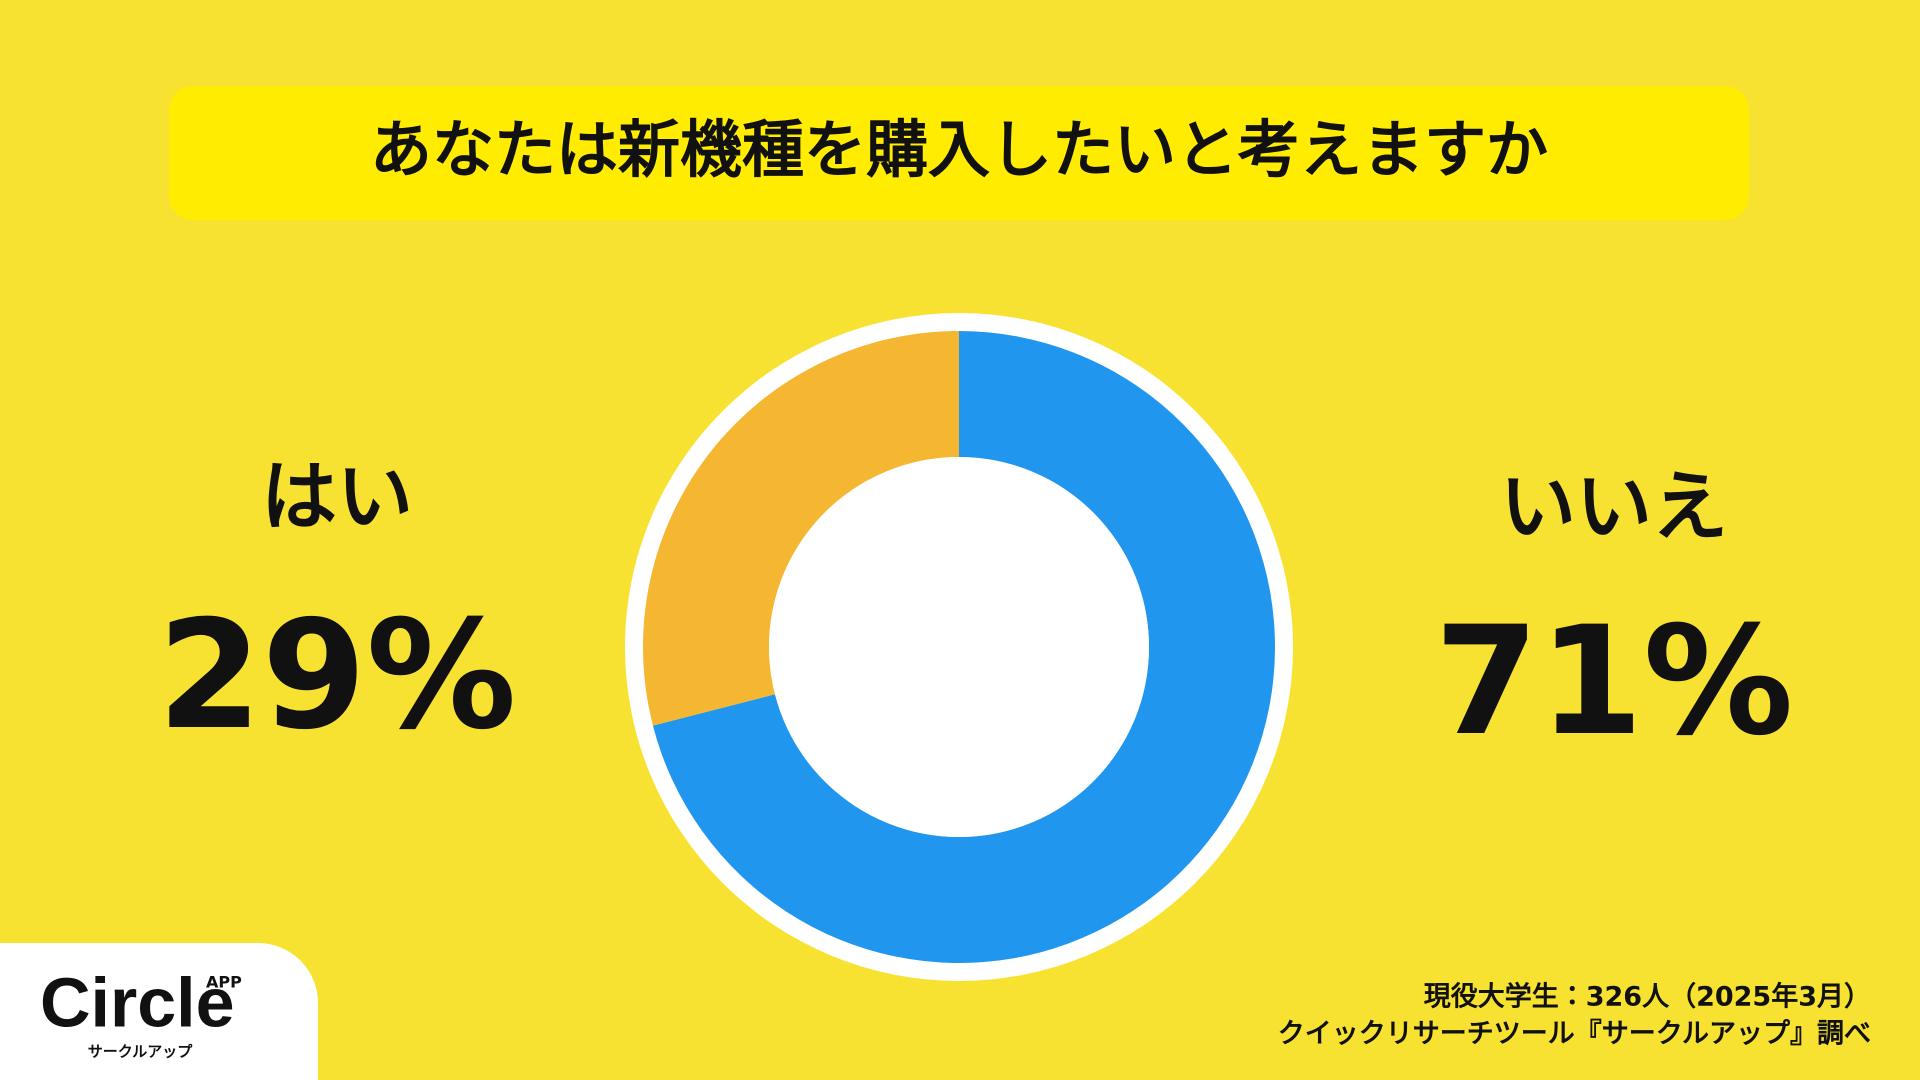 The width and height of the screenshot is (1920, 1080). What do you see at coordinates (141, 1052) in the screenshot?
I see `logo-subtitle: サークルアップ` at bounding box center [141, 1052].